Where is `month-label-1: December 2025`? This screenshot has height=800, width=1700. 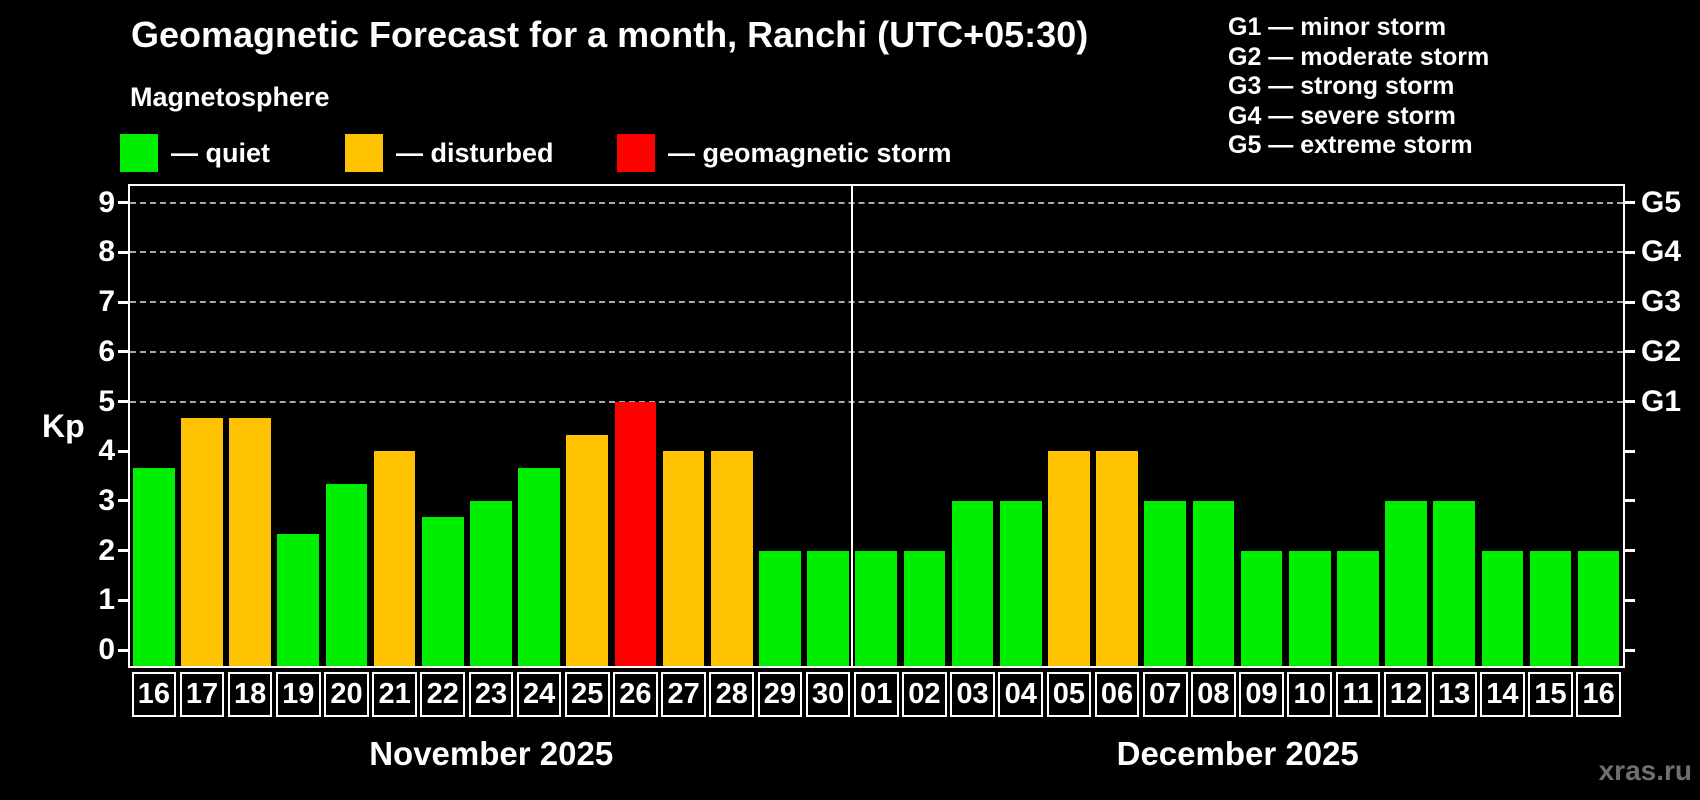 month-label-1: December 2025 is located at coordinates (1237, 753).